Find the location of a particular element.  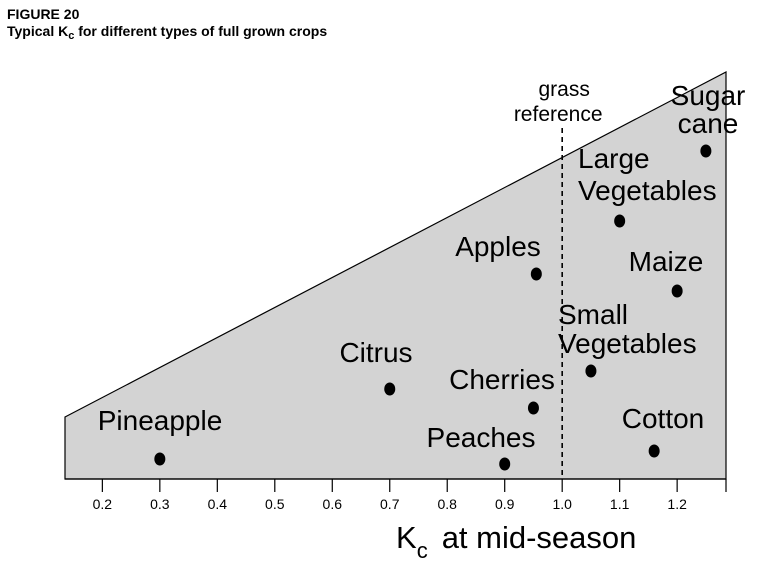

point-large-vegetables is located at coordinates (620, 221).